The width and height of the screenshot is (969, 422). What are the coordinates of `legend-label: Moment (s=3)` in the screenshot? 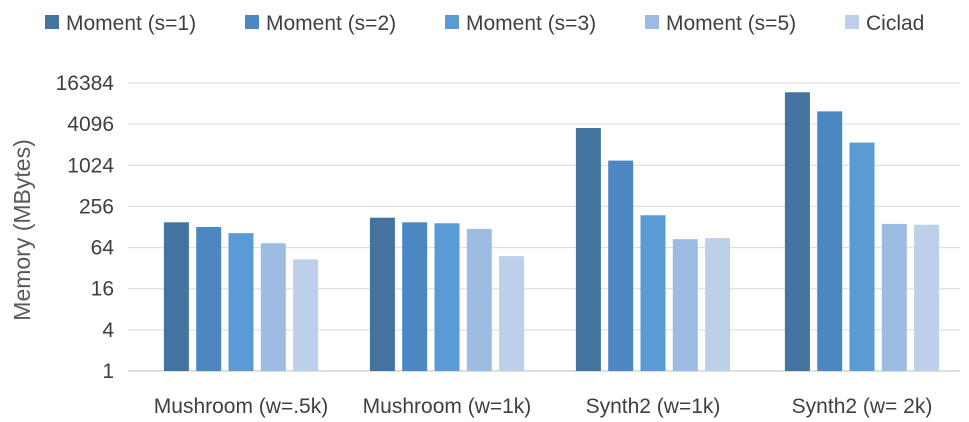 It's located at (531, 23).